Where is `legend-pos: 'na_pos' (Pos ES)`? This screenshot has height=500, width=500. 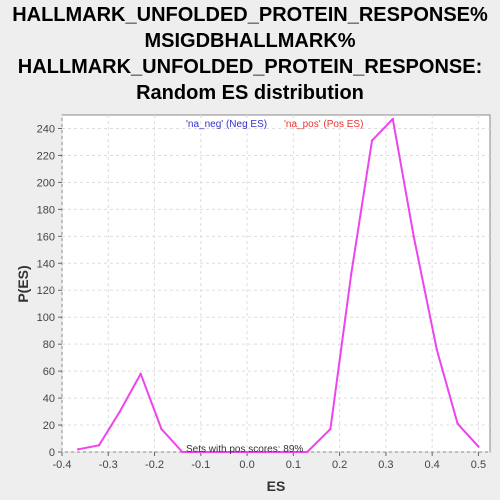
legend-pos: 'na_pos' (Pos ES) is located at coordinates (323, 124).